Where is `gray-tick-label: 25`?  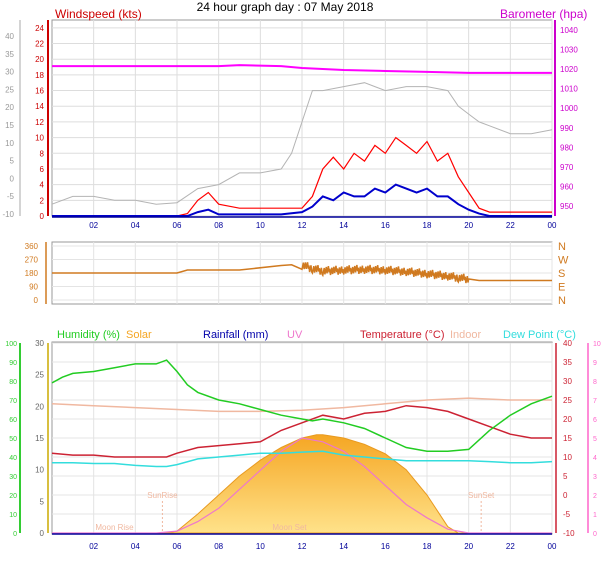 gray-tick-label: 25 is located at coordinates (9, 89).